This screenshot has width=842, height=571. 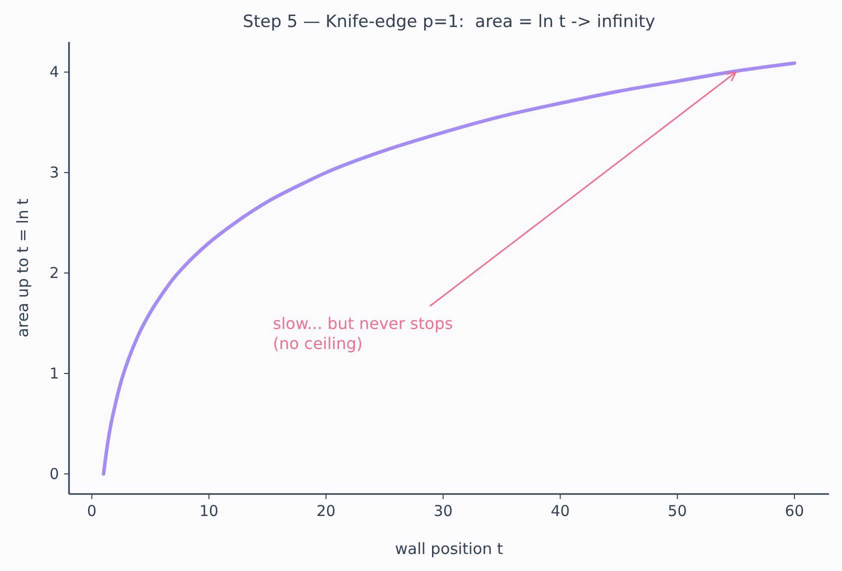 I want to click on x-tick-label: 60, so click(x=794, y=511).